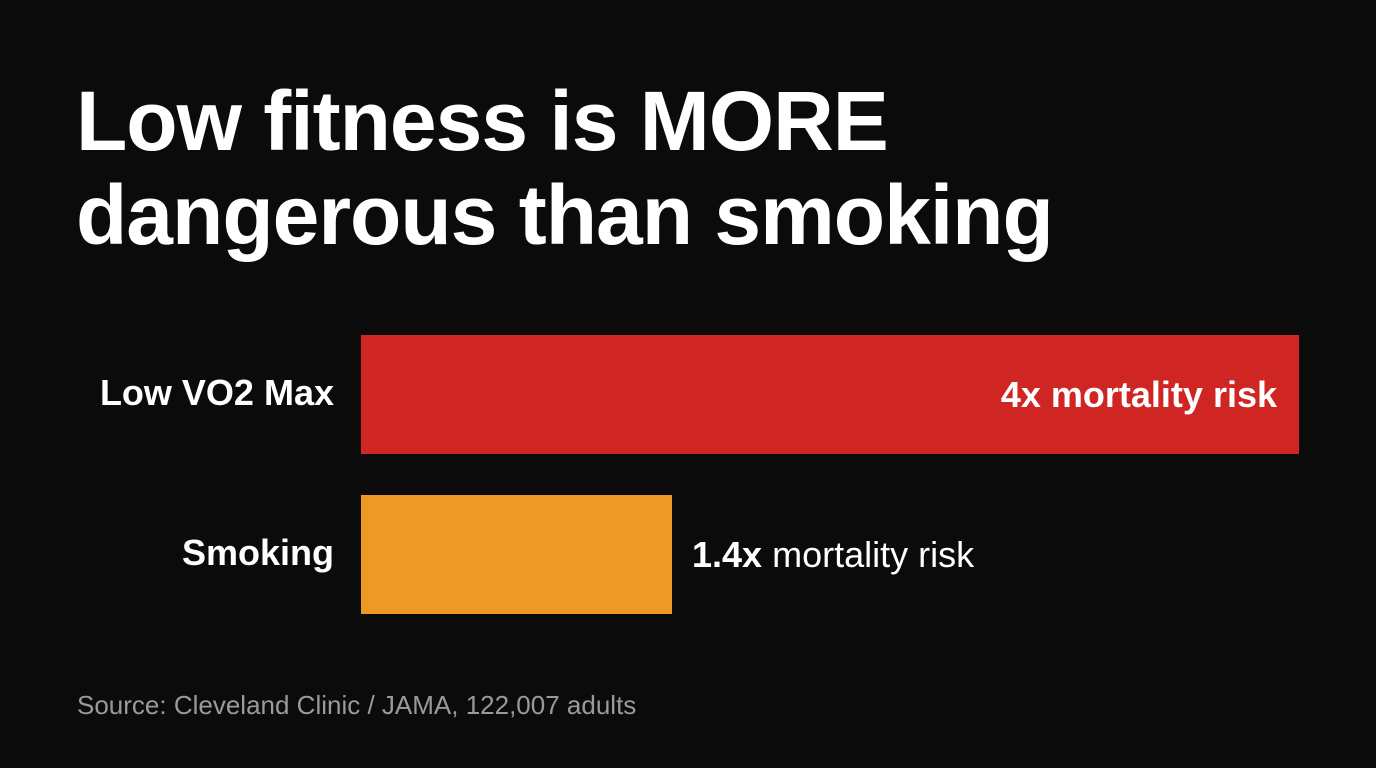 This screenshot has width=1376, height=768. What do you see at coordinates (565, 215) in the screenshot?
I see `title-line-2: dangerous than smoking` at bounding box center [565, 215].